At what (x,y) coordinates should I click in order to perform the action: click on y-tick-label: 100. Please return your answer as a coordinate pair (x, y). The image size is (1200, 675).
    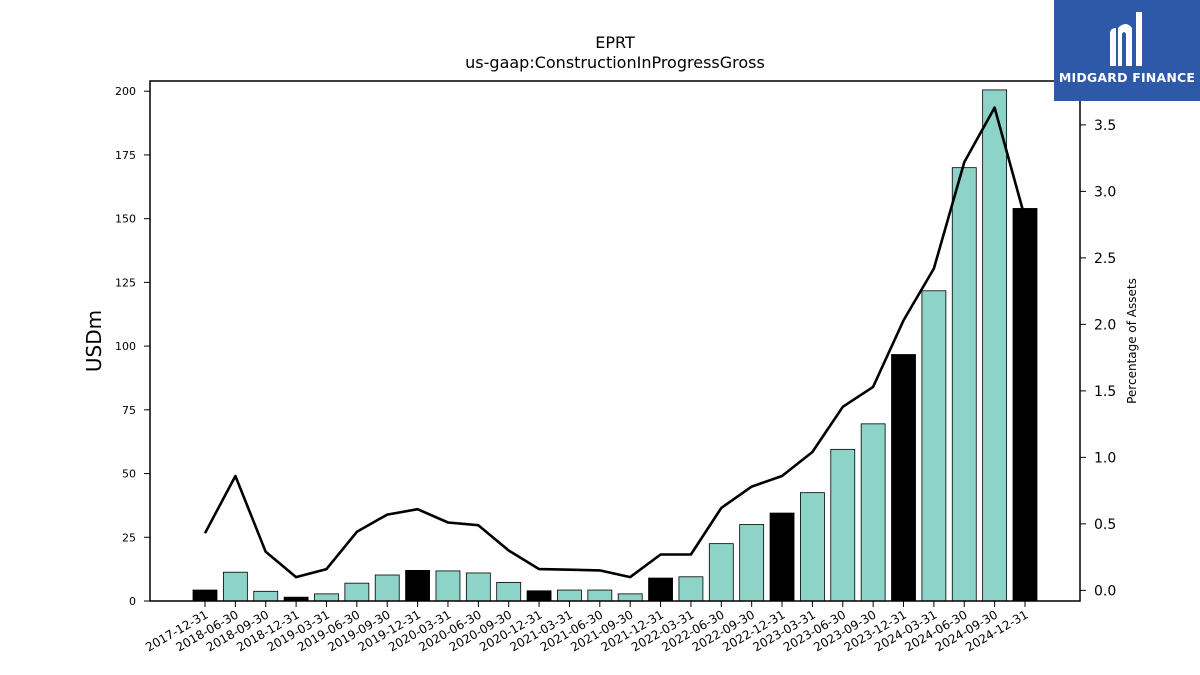
    Looking at the image, I should click on (125, 346).